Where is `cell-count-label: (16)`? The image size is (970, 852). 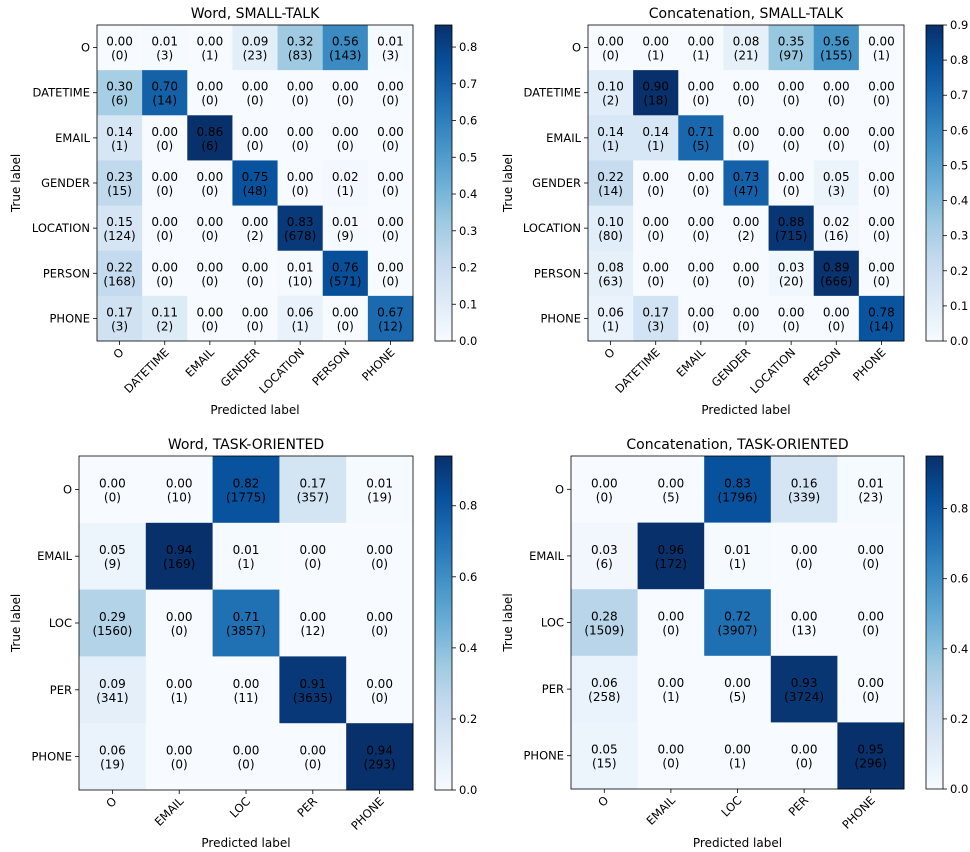 cell-count-label: (16) is located at coordinates (836, 236).